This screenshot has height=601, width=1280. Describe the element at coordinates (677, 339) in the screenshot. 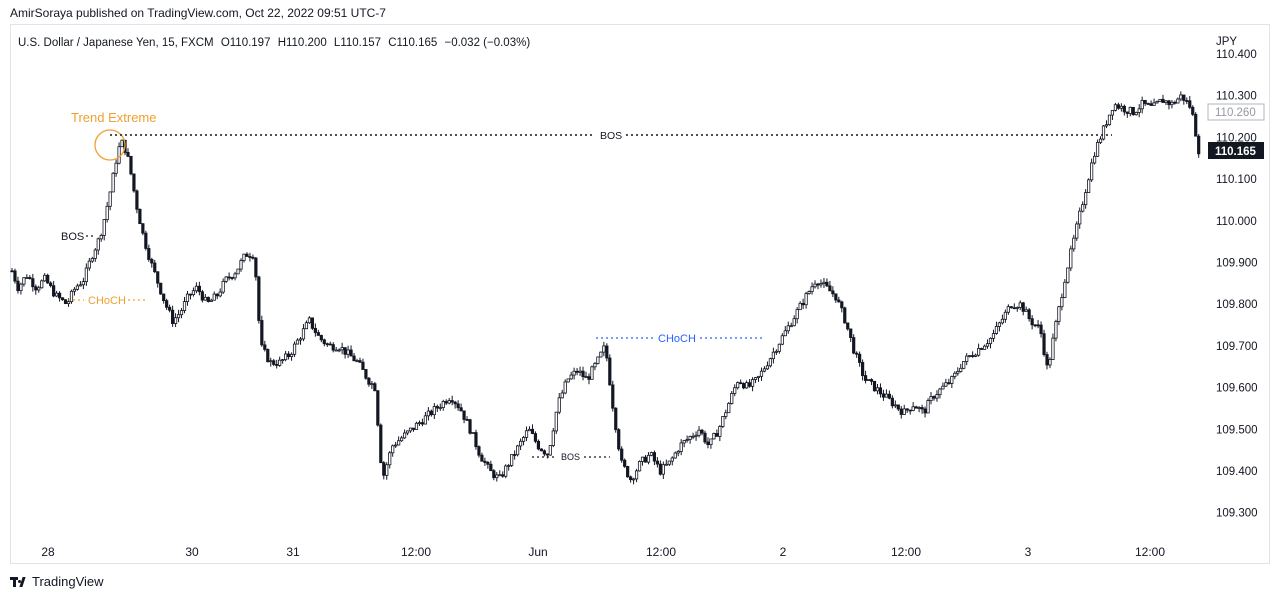

I see `choch-mid-label: CHoCH` at that location.